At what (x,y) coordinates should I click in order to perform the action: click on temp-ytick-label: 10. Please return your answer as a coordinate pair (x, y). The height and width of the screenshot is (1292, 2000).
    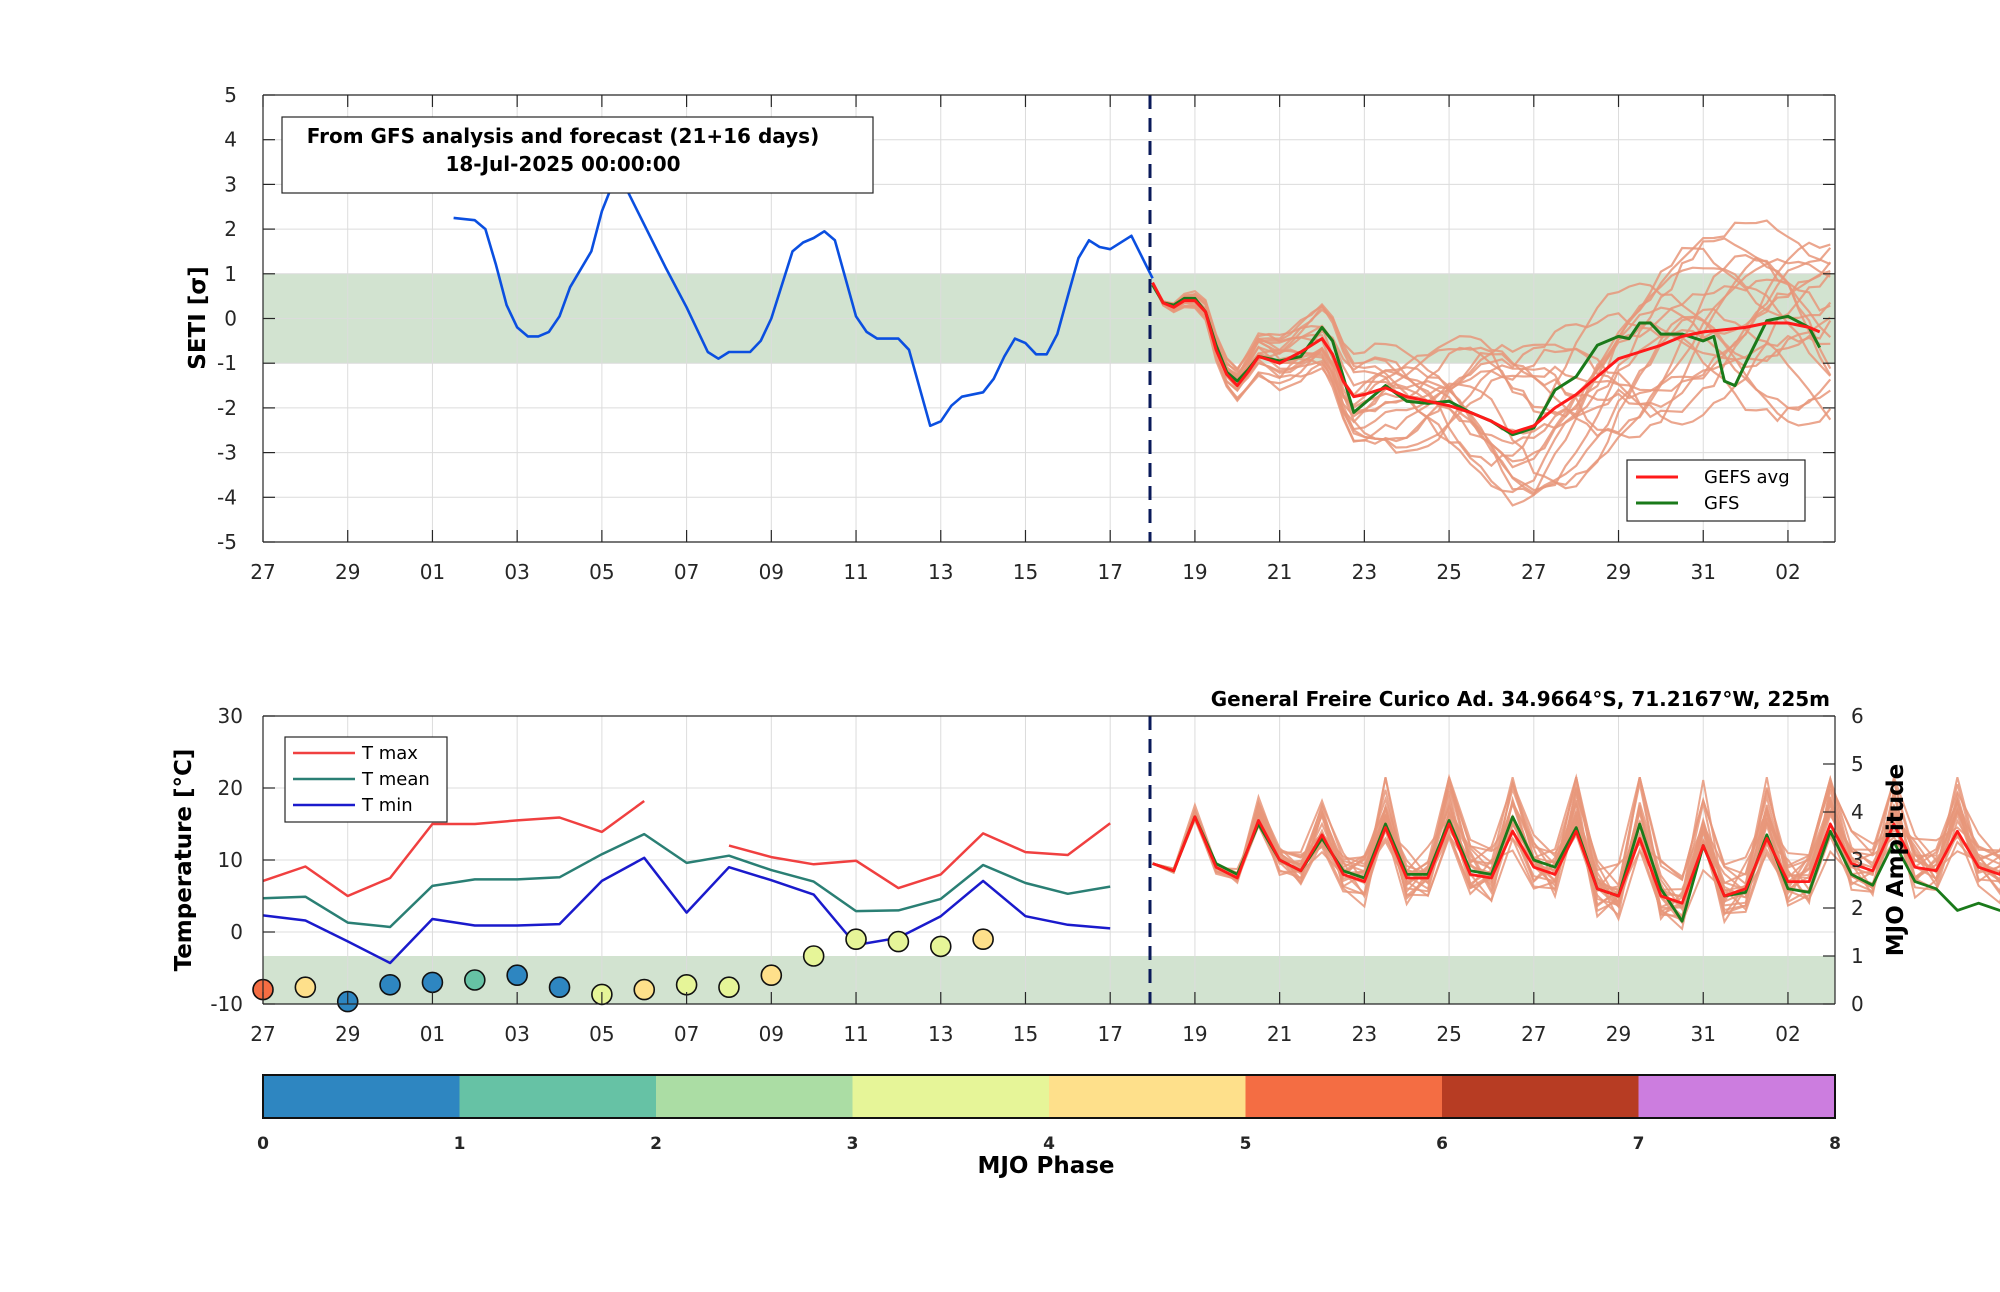
    Looking at the image, I should click on (230, 860).